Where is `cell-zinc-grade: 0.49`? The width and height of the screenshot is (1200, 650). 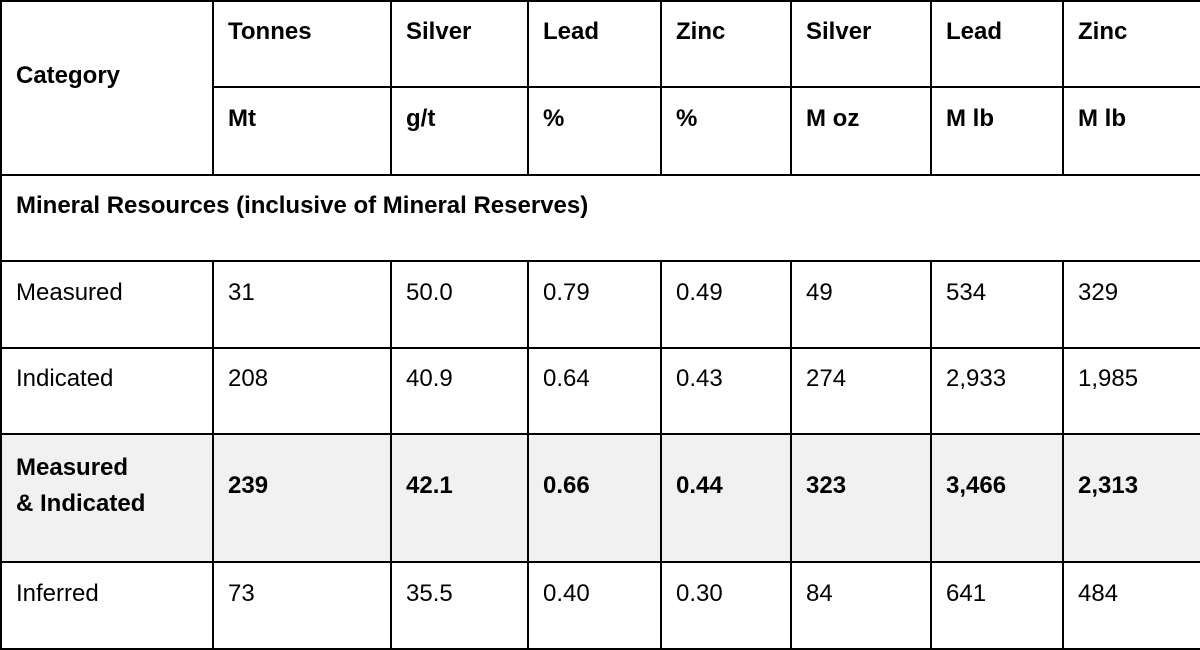
cell-zinc-grade: 0.49 is located at coordinates (726, 304).